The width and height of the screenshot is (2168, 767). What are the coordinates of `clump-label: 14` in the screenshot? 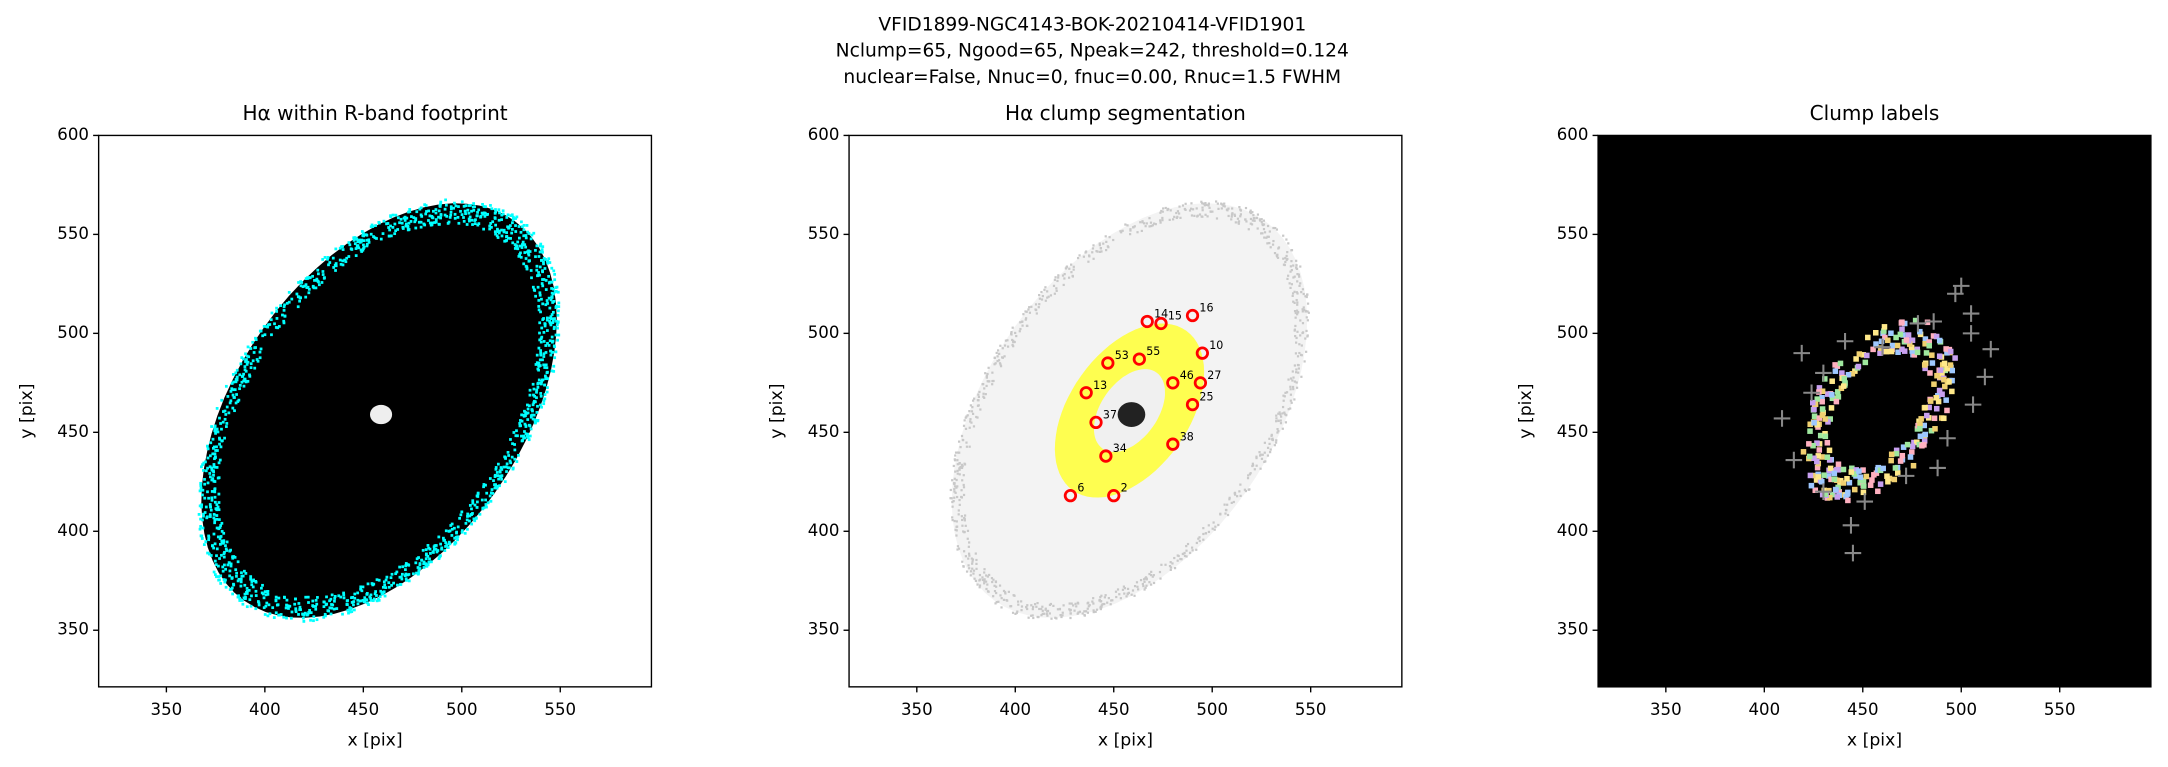 It's located at (1161, 314).